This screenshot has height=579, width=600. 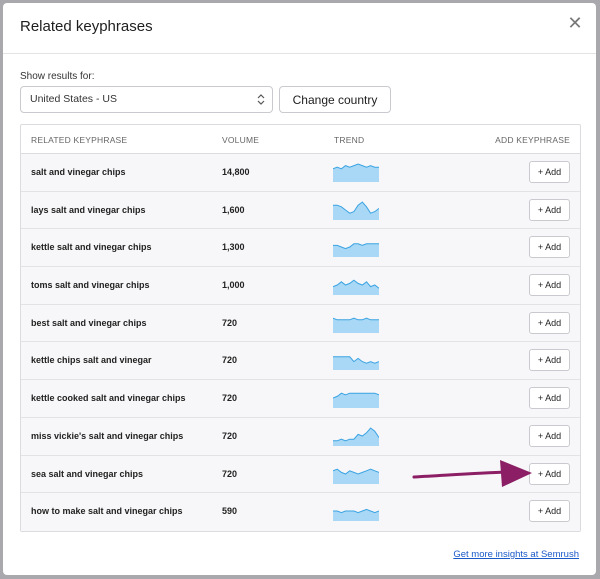 What do you see at coordinates (261, 99) in the screenshot?
I see `chevron-up-down-icon` at bounding box center [261, 99].